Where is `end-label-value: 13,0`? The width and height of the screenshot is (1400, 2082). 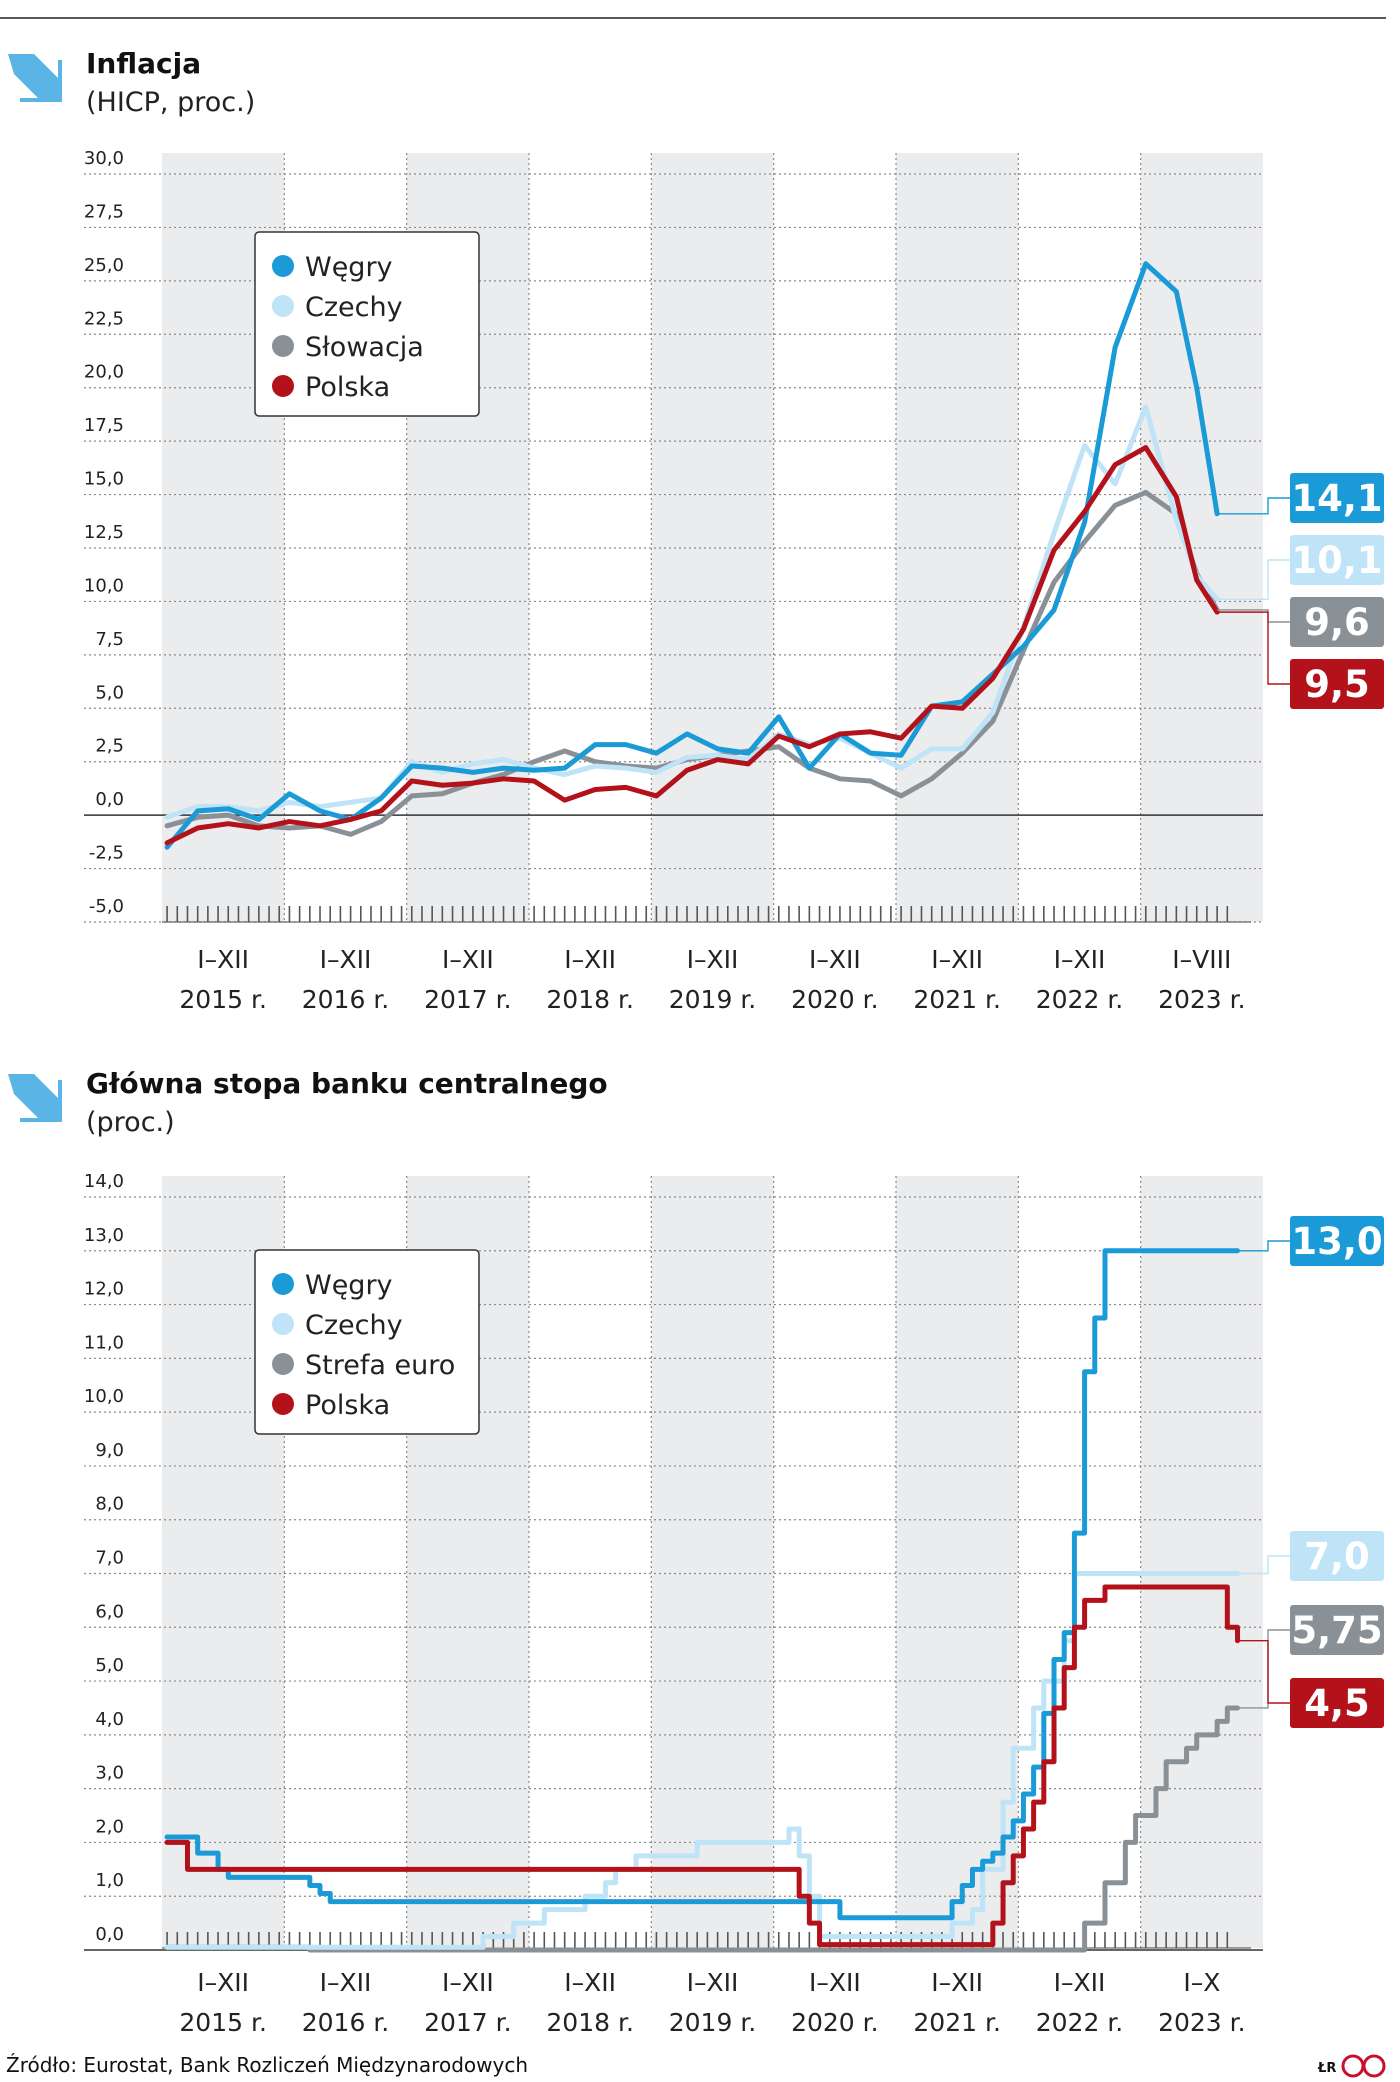 end-label-value: 13,0 is located at coordinates (1336, 1241).